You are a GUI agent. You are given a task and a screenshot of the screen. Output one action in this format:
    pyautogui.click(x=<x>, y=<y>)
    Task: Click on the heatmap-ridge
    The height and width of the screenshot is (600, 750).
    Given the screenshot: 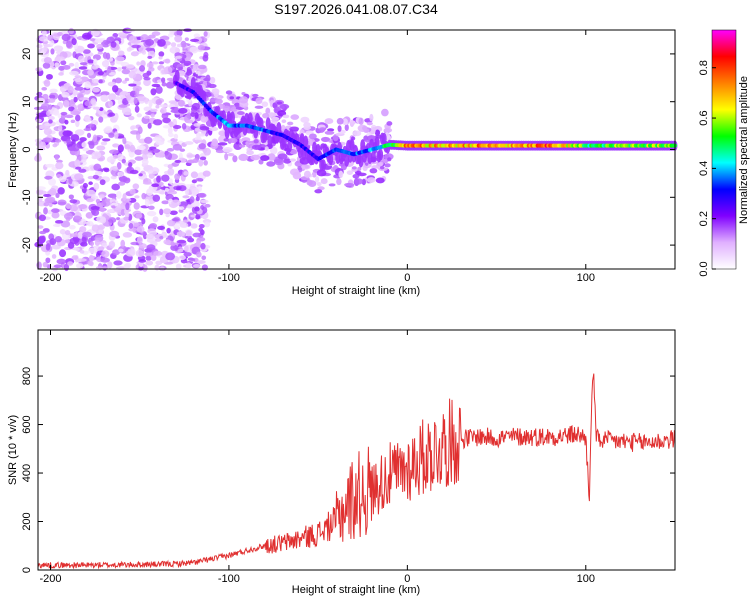 What is the action you would take?
    pyautogui.click(x=425, y=120)
    